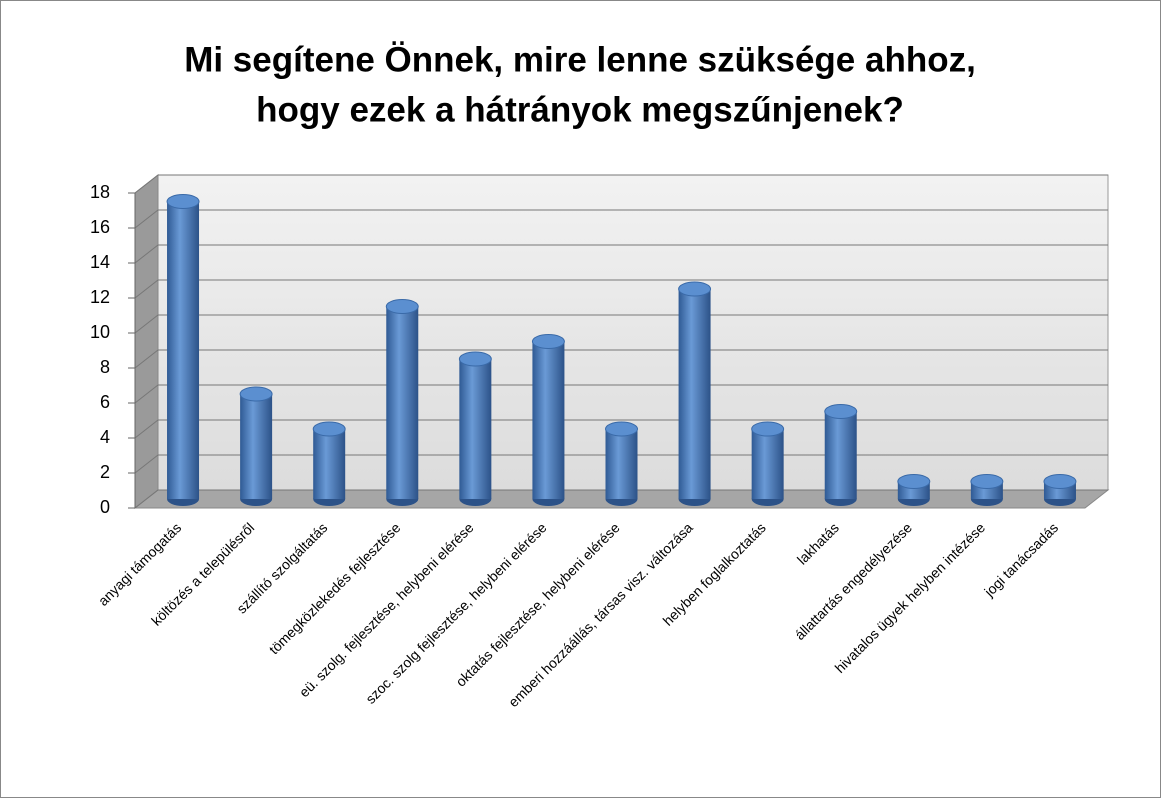 This screenshot has height=798, width=1161. What do you see at coordinates (580, 109) in the screenshot?
I see `chart-title: hogy ezek a hátrányok megszűnjenek?` at bounding box center [580, 109].